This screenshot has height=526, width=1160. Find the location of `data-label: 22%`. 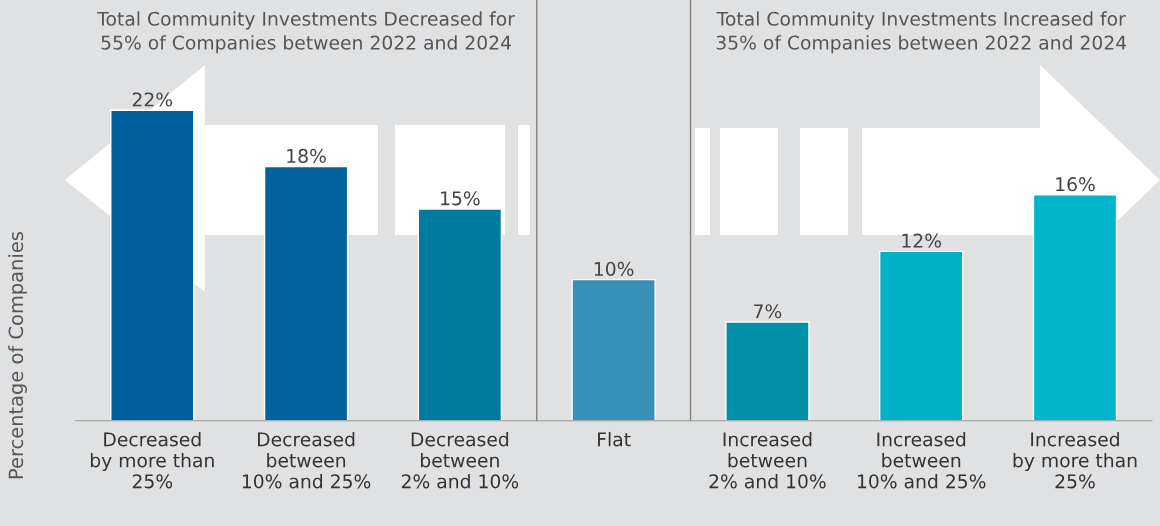

data-label: 22% is located at coordinates (152, 99).